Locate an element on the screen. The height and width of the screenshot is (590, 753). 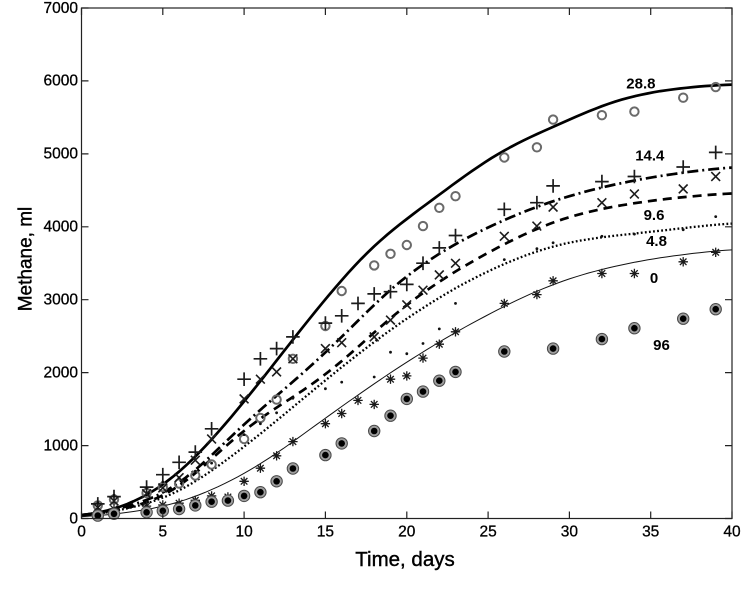
svg-text: 5000 is located at coordinates (61, 154).